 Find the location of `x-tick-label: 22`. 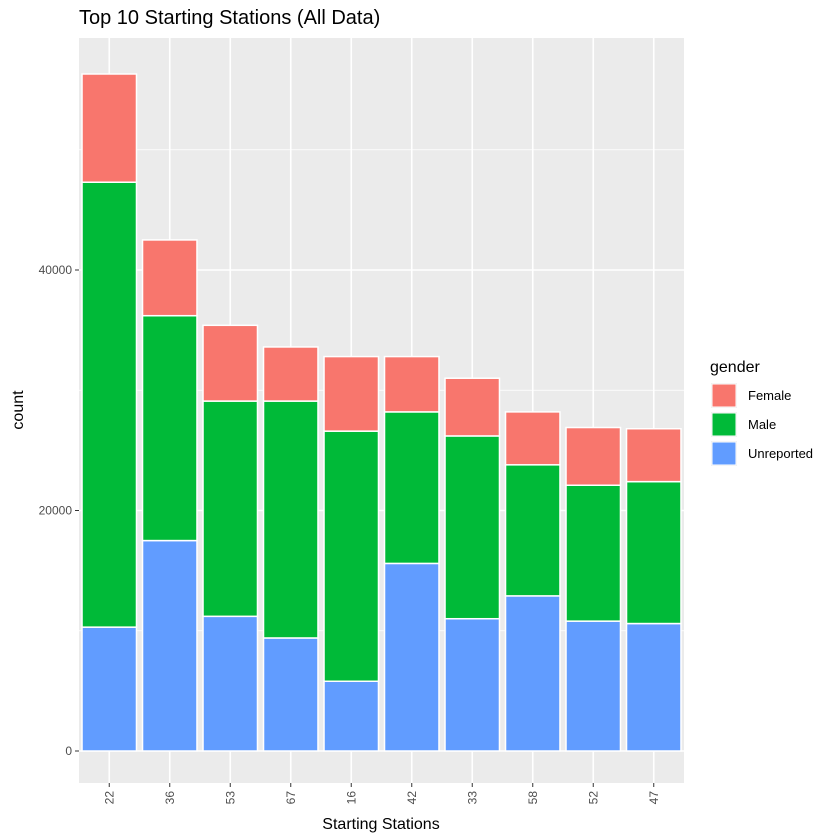

x-tick-label: 22 is located at coordinates (109, 798).